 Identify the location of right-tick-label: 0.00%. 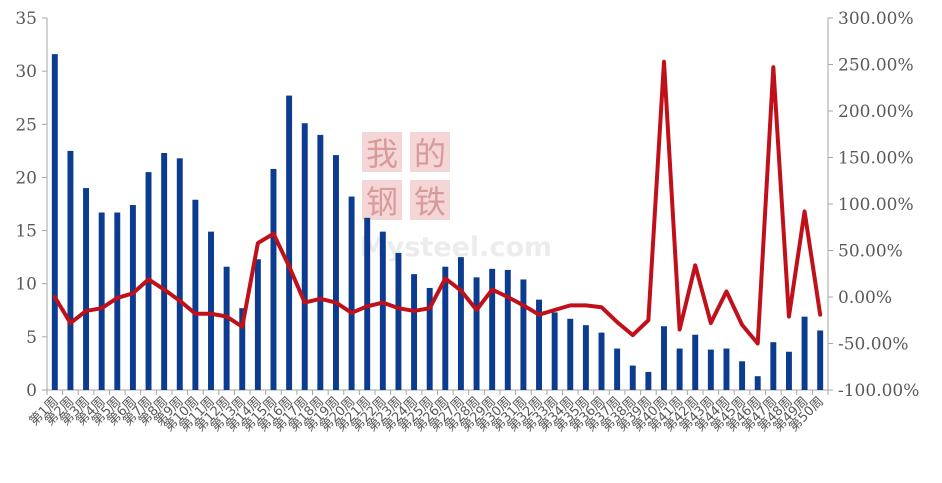
(865, 298).